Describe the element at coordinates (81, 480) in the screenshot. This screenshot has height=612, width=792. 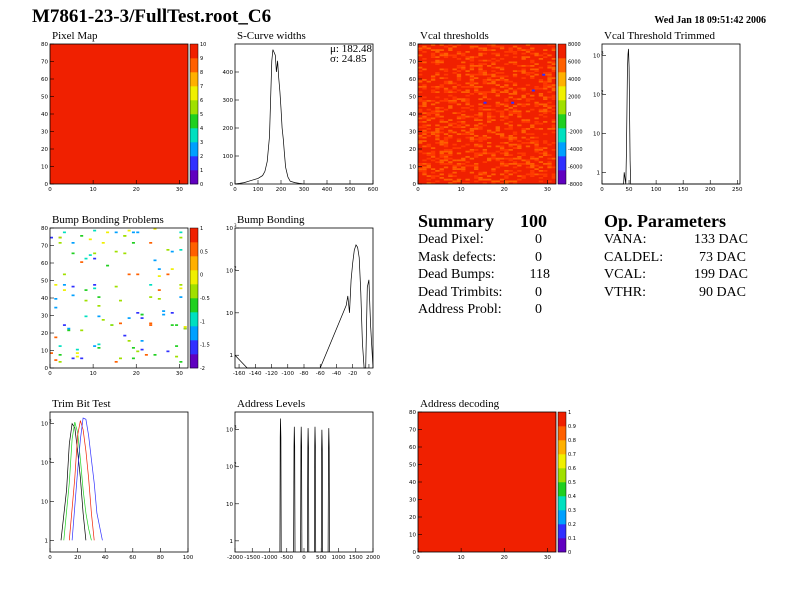
I see `trim_bit-series-line` at that location.